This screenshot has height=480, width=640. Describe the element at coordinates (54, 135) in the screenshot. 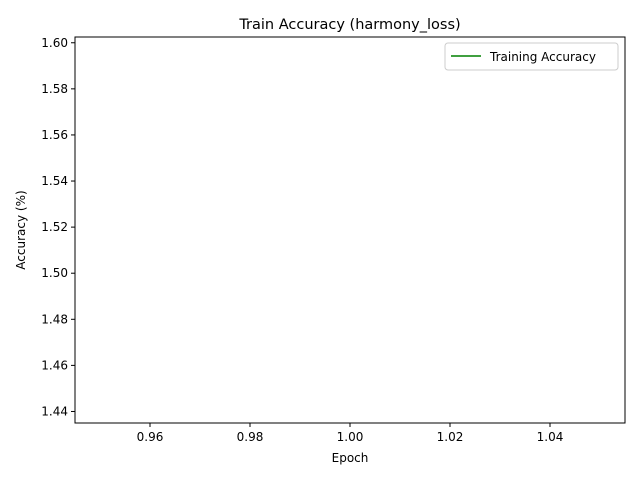

I see `y-tick-label: 1.56` at that location.